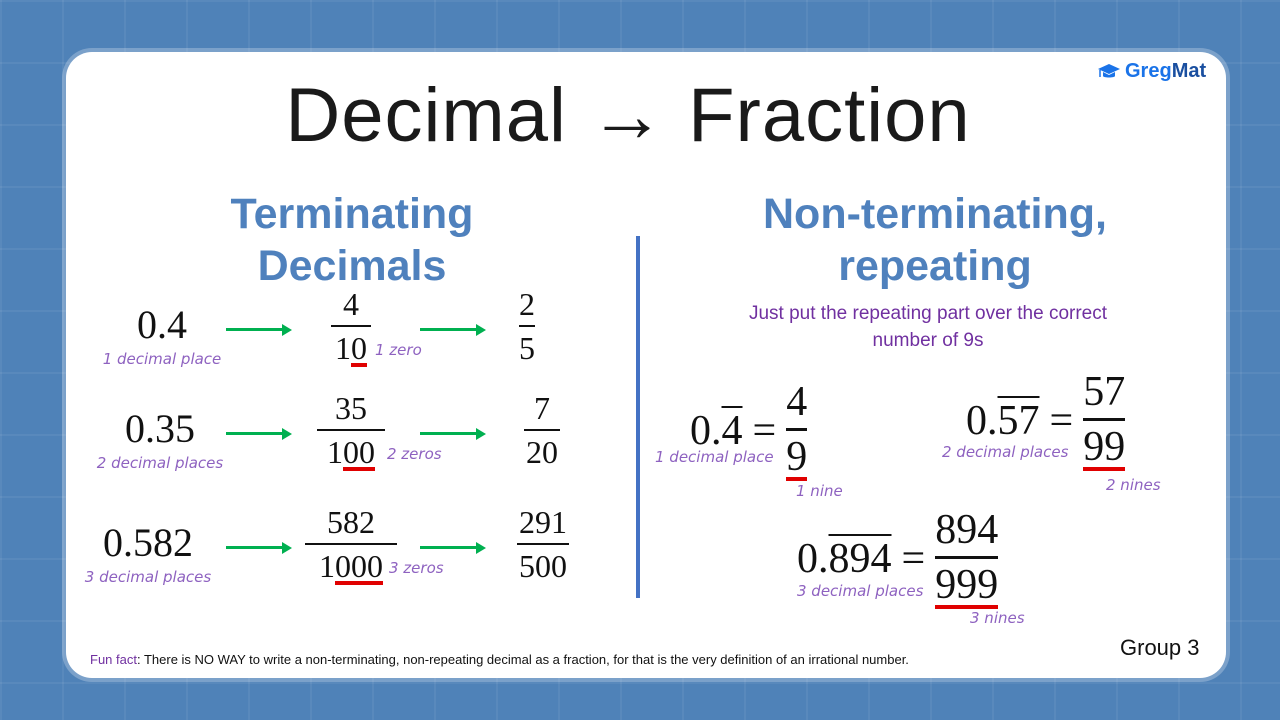  What do you see at coordinates (819, 491) in the screenshot?
I see `nines-note: 1 nine` at bounding box center [819, 491].